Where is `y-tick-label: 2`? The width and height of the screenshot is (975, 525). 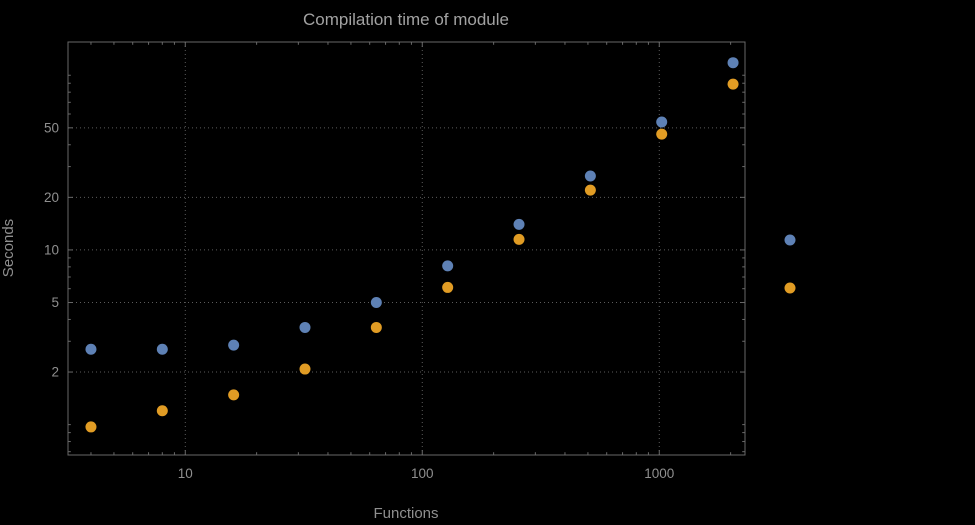
y-tick-label: 2 is located at coordinates (55, 372).